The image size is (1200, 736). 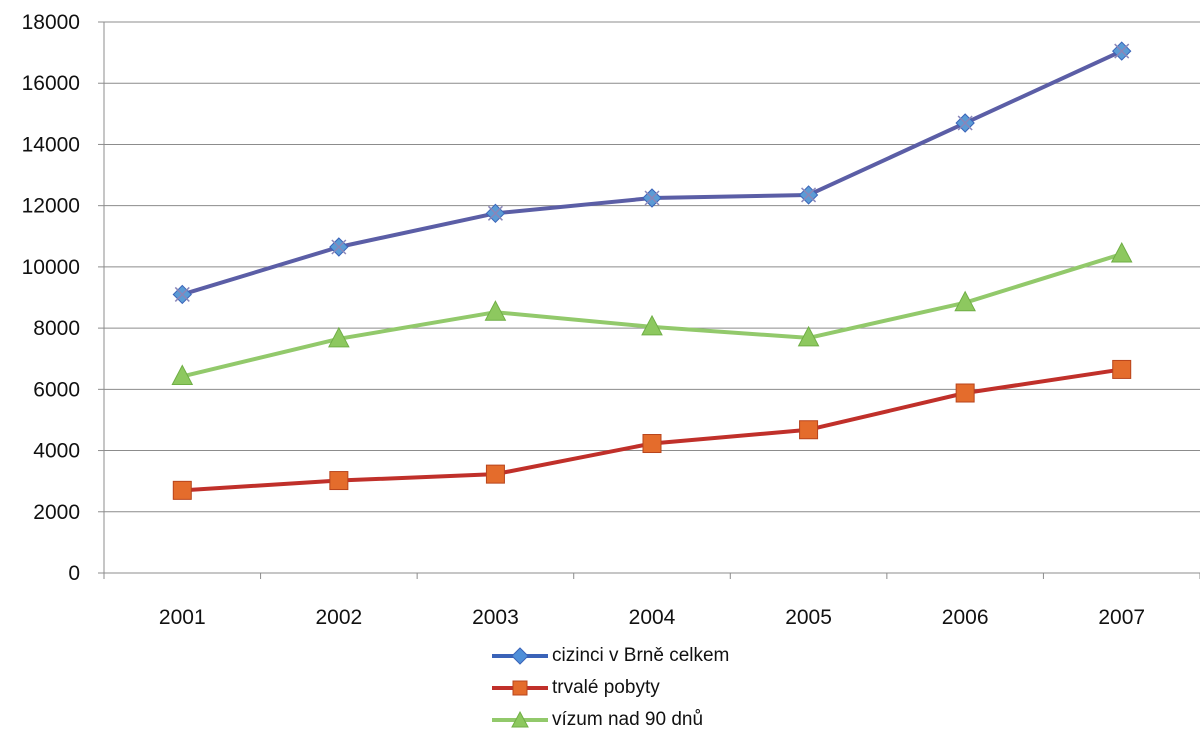 What do you see at coordinates (641, 655) in the screenshot?
I see `legend-label: cizinci v Brně celkem` at bounding box center [641, 655].